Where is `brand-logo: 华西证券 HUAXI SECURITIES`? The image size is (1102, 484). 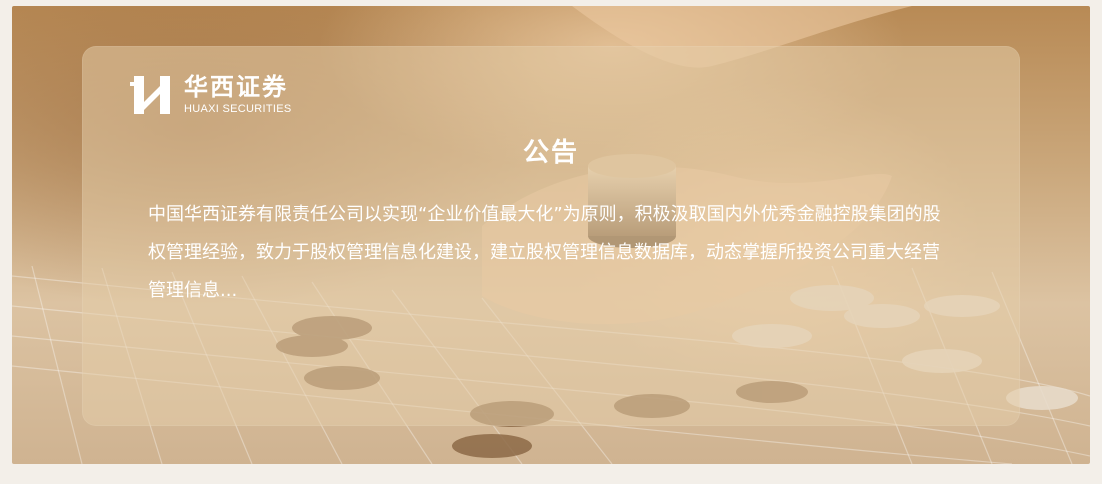 brand-logo: 华西证券 HUAXI SECURITIES is located at coordinates (210, 95).